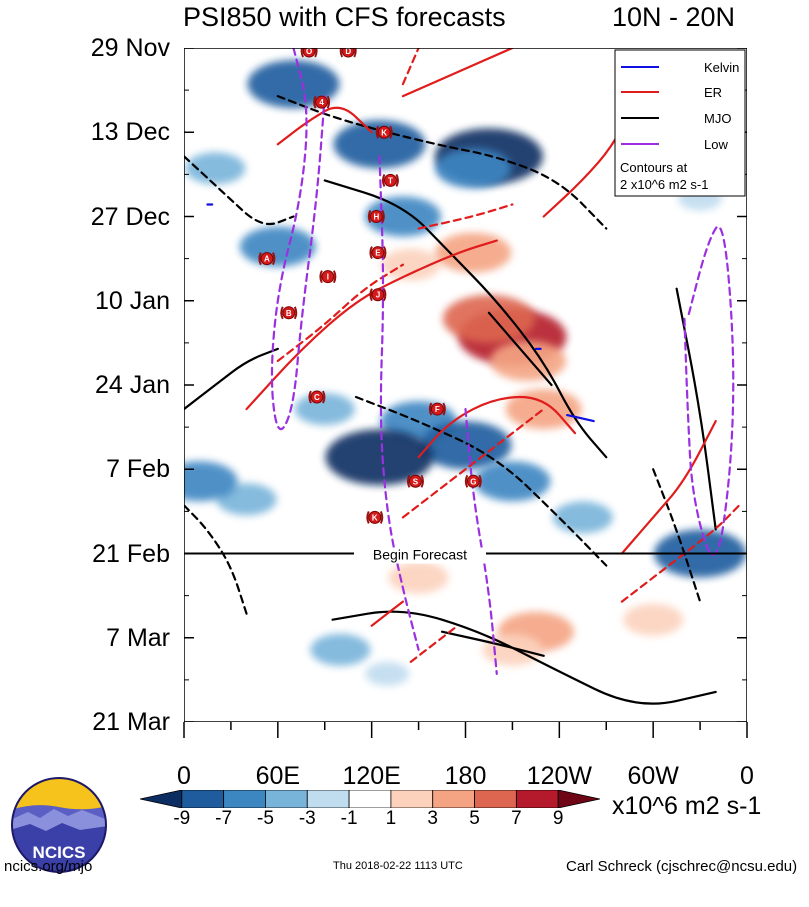  What do you see at coordinates (132, 300) in the screenshot?
I see `y-tick-label: 10 Jan` at bounding box center [132, 300].